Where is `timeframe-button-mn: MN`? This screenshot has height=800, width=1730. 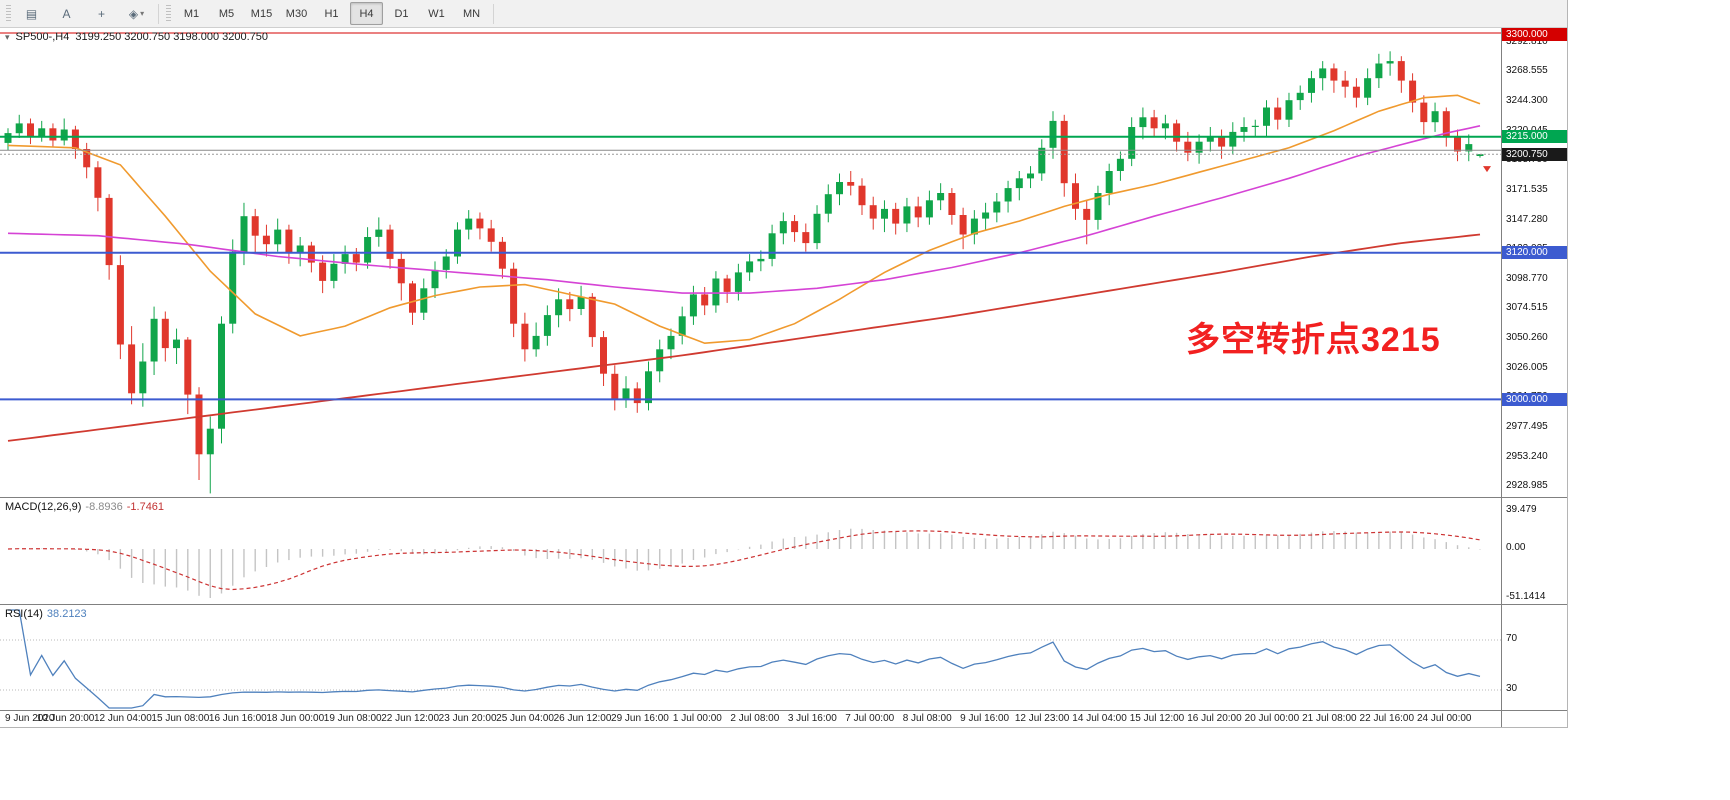
timeframe-button-mn: MN is located at coordinates (471, 13).